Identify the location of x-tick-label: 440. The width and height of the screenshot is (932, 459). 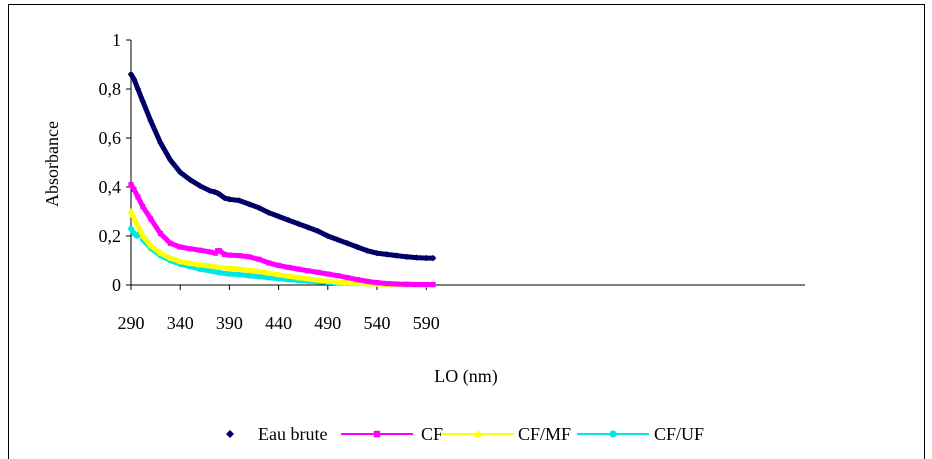
(278, 323).